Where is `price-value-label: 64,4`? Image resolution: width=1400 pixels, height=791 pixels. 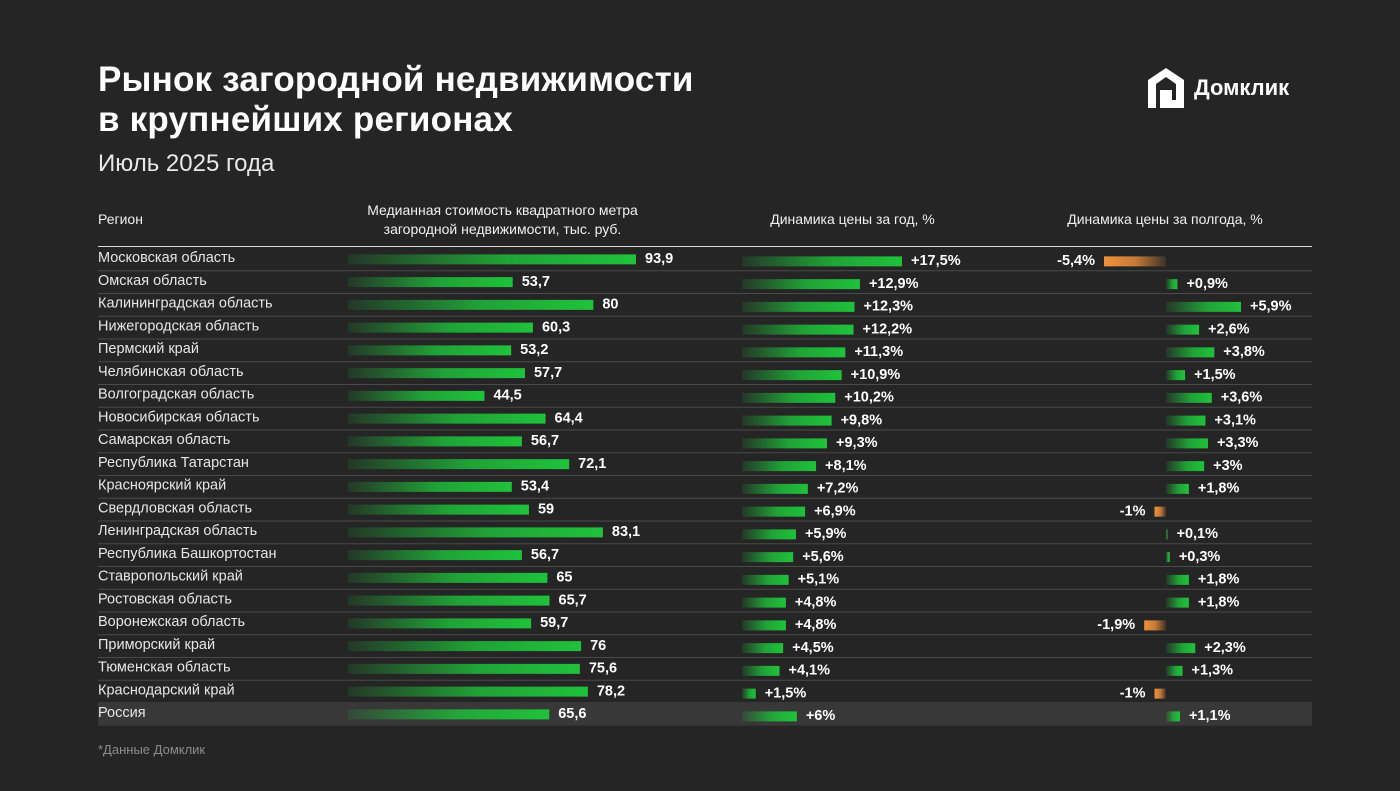
price-value-label: 64,4 is located at coordinates (569, 418).